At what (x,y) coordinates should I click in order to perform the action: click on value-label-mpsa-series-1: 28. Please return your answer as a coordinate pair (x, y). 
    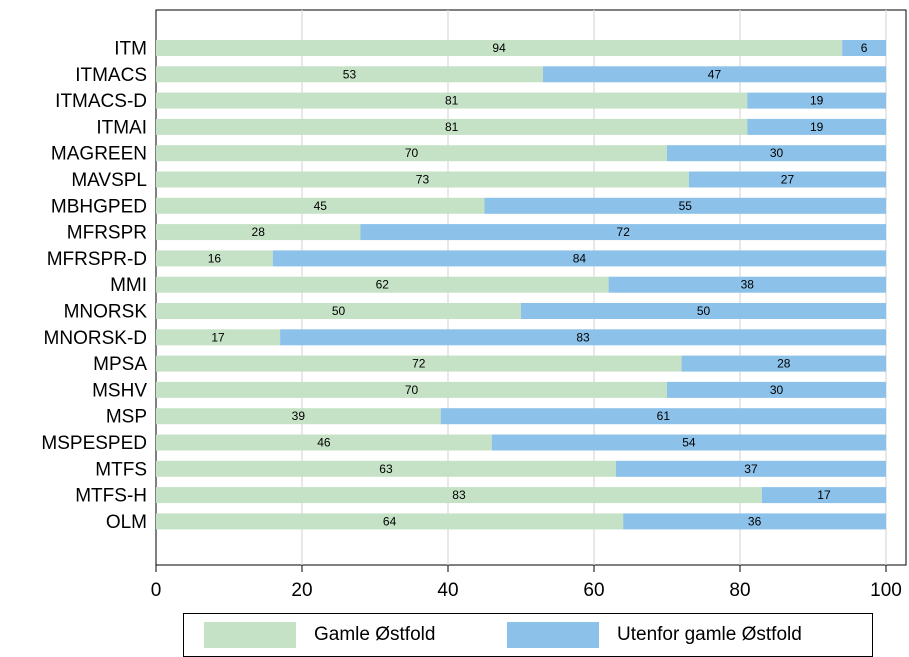
    Looking at the image, I should click on (784, 364).